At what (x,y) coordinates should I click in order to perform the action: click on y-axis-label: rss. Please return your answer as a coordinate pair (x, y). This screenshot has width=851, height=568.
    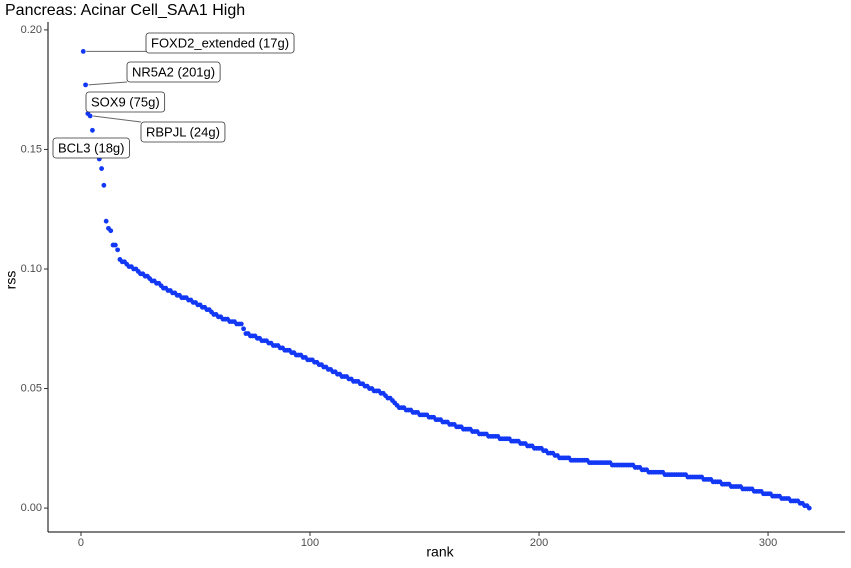
    Looking at the image, I should click on (11, 280).